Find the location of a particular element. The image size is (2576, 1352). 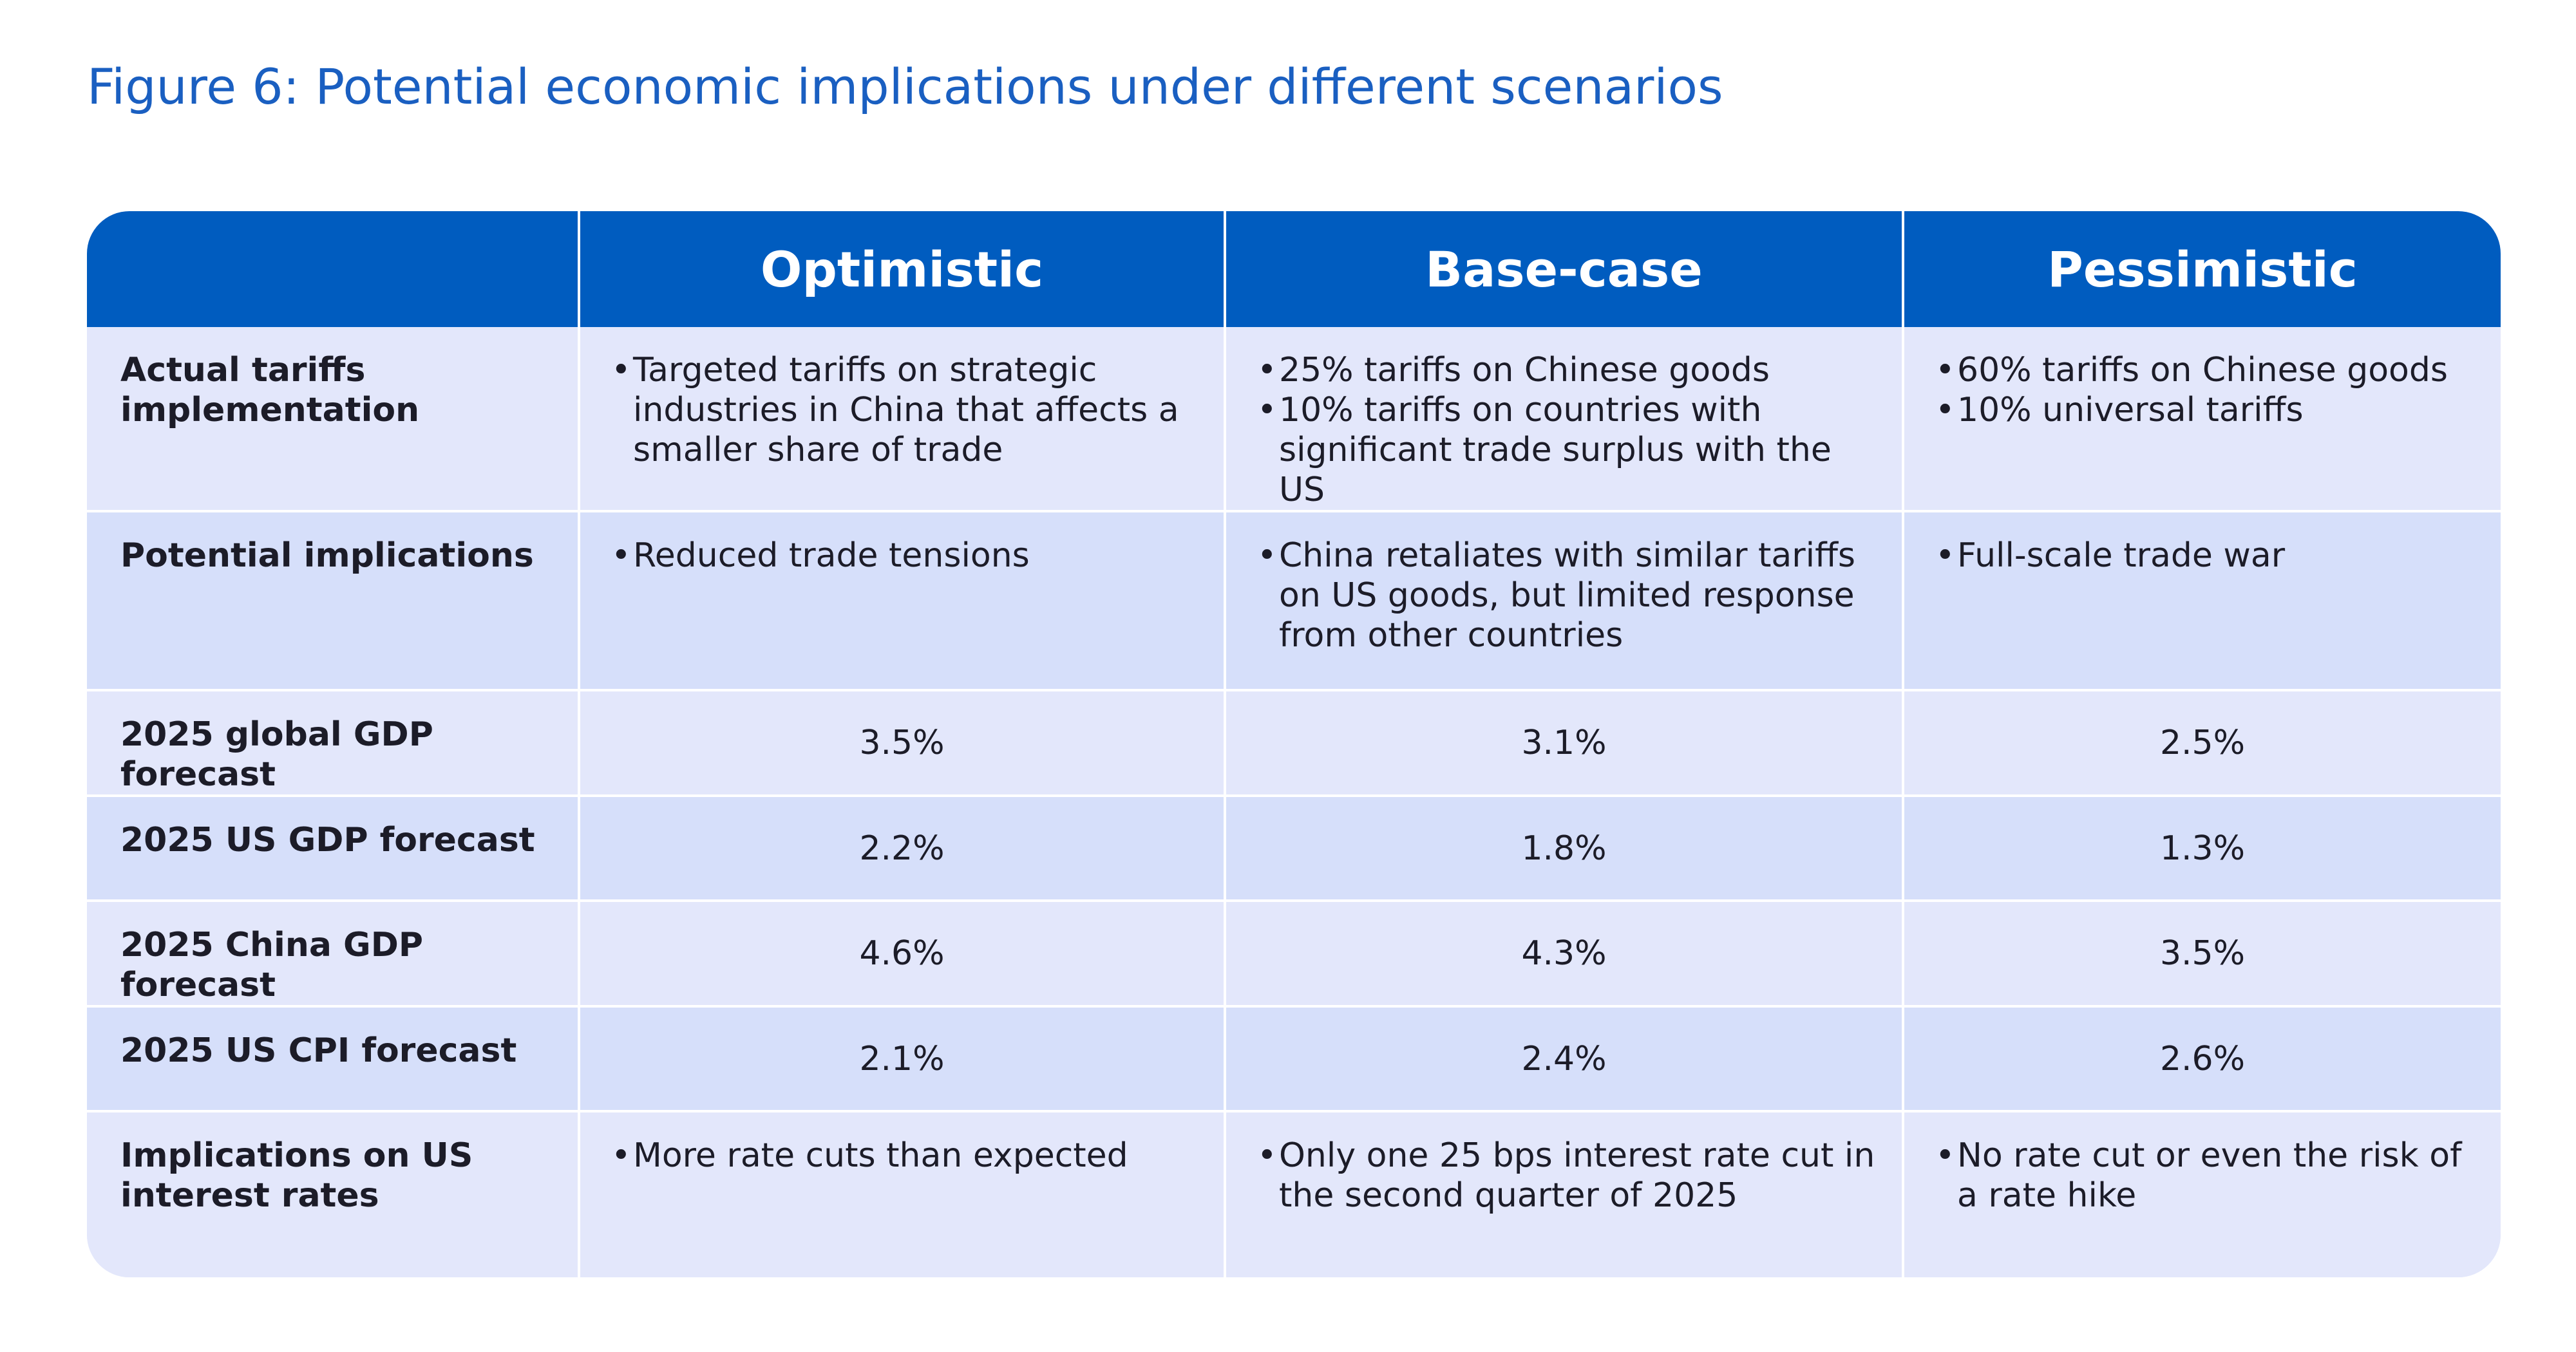

bullet-list: Reduced trade tensions is located at coordinates (902, 544).